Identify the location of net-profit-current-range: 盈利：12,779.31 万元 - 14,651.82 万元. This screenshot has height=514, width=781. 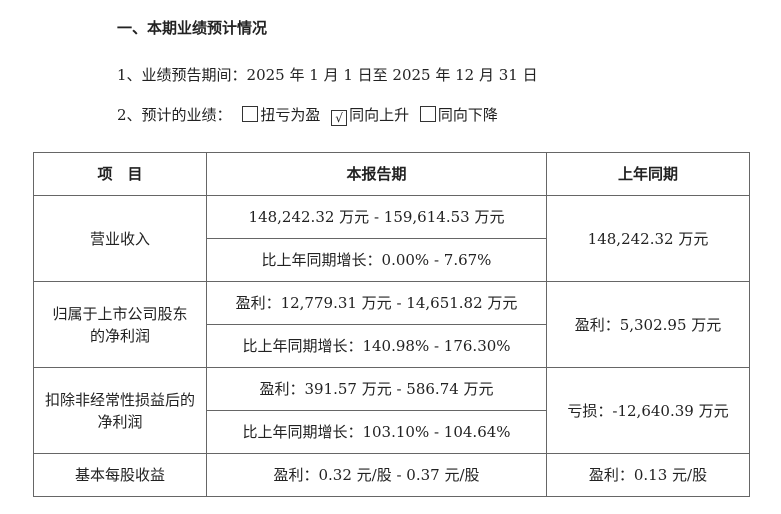
(376, 303).